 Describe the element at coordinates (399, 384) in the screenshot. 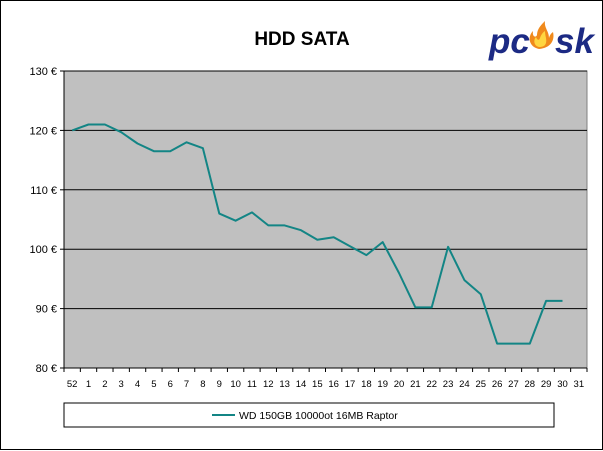

I see `x-tick-label: 20` at that location.